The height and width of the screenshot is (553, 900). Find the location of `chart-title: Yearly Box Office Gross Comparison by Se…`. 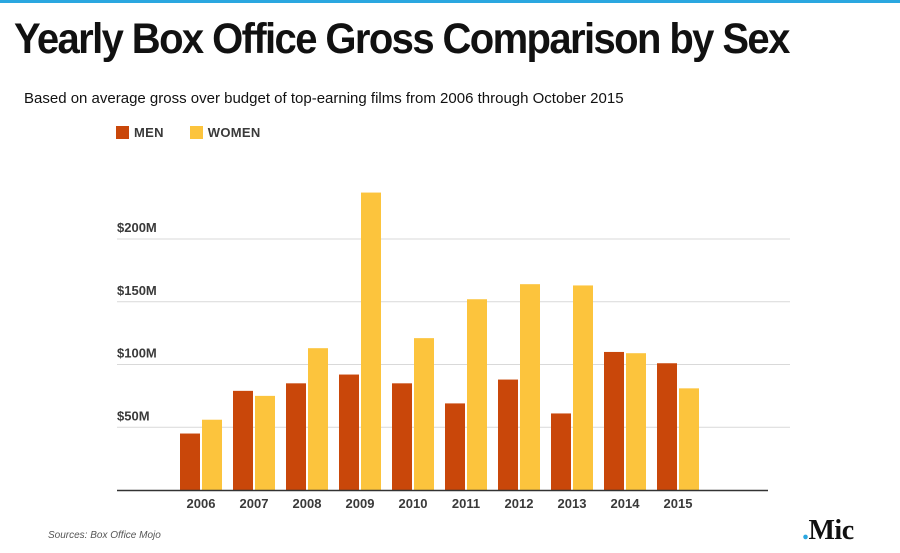

chart-title: Yearly Box Office Gross Comparison by Se… is located at coordinates (402, 39).